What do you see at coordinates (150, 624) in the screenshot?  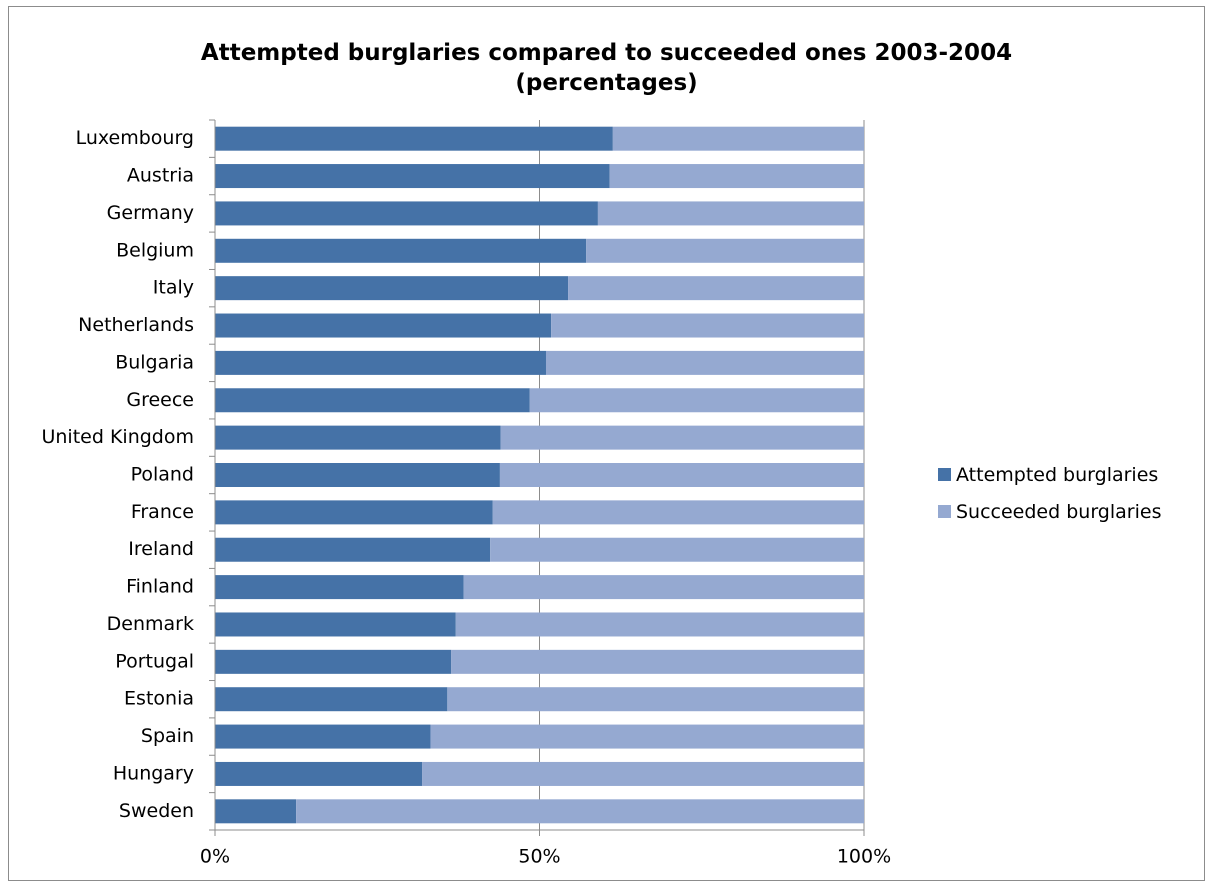 I see `category-label: Denmark` at bounding box center [150, 624].